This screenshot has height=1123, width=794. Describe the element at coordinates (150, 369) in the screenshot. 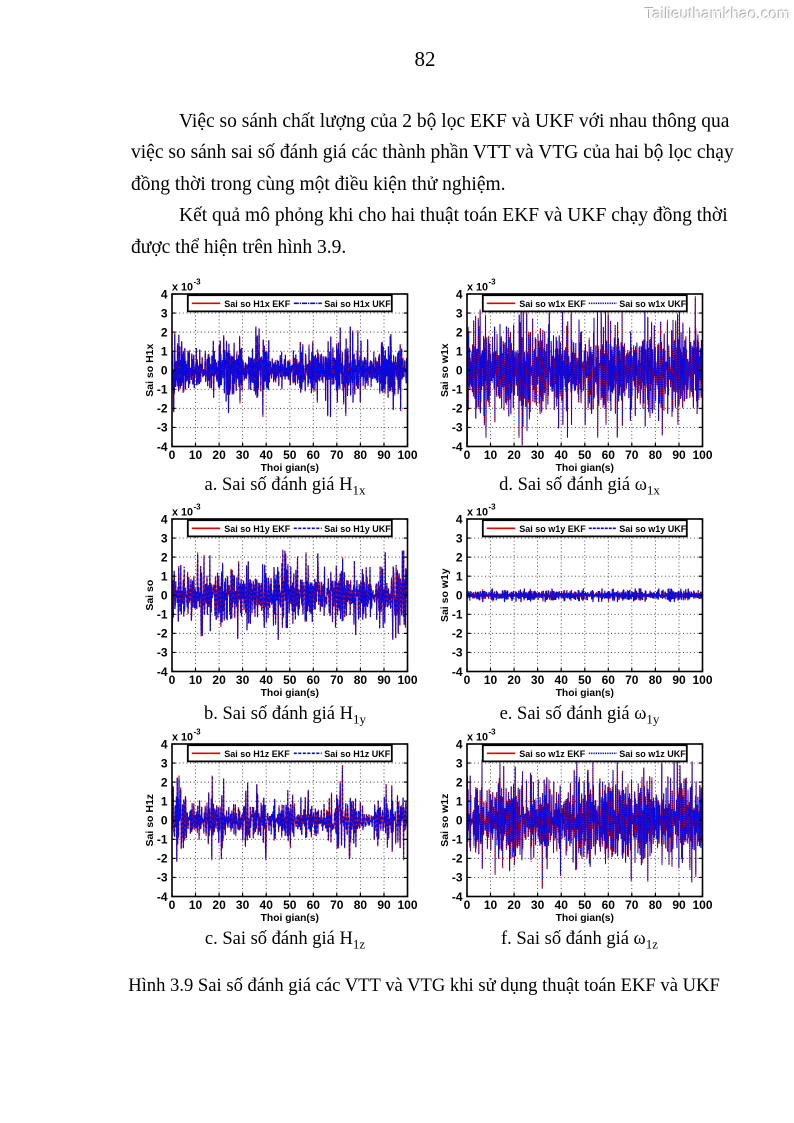

I see `svg-text: Sai so H1x` at that location.